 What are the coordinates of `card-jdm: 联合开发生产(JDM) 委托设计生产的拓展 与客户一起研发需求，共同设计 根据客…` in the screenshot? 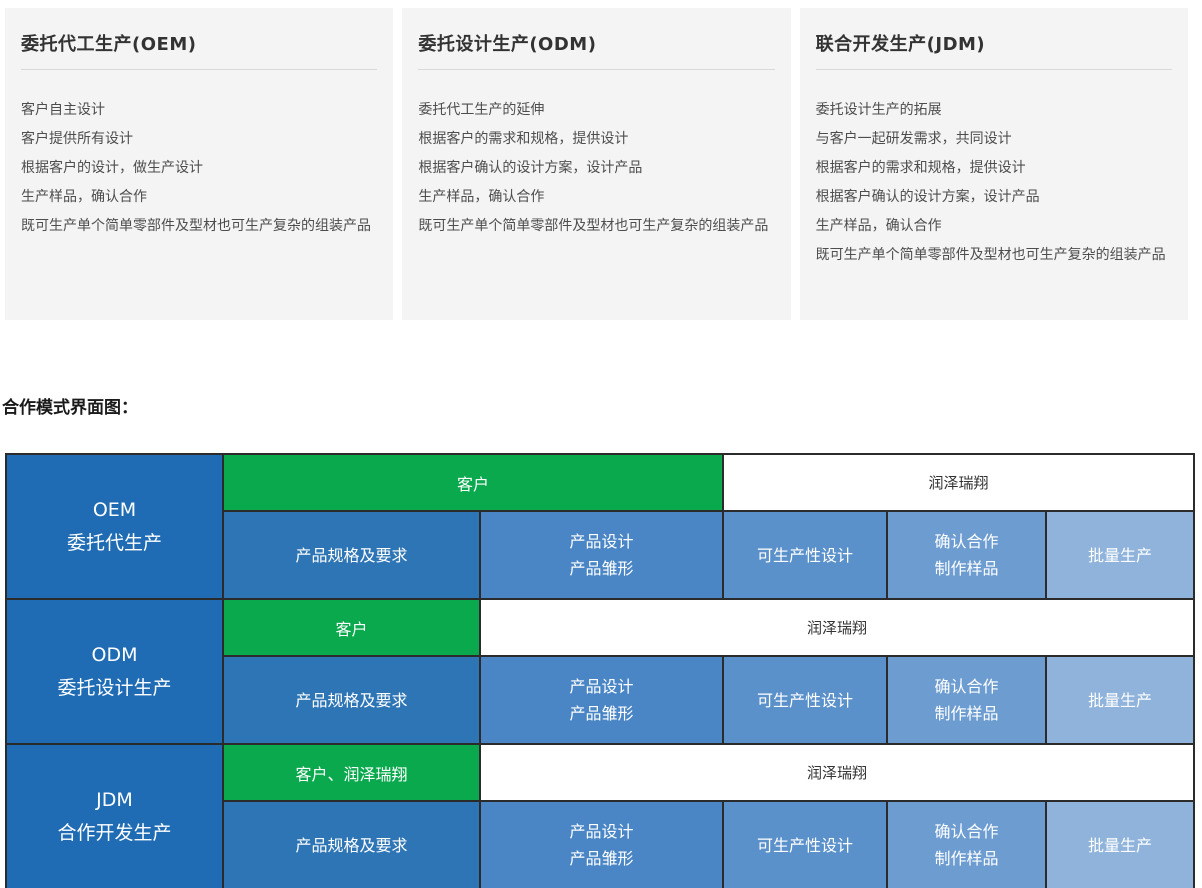 It's located at (993, 164).